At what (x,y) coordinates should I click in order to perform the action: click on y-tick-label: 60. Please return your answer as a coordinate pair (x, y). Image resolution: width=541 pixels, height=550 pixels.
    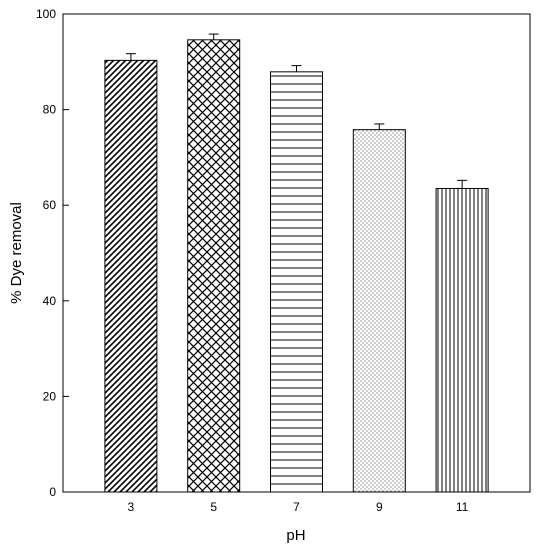
    Looking at the image, I should click on (50, 205).